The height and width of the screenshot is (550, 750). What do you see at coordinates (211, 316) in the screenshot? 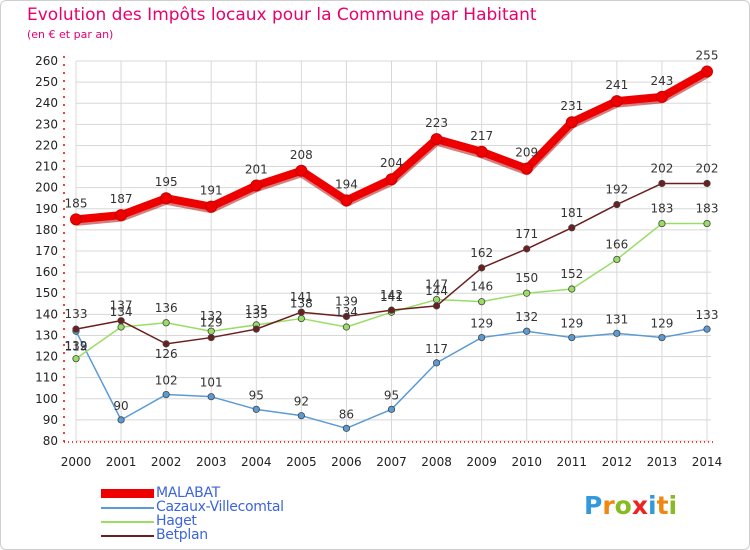
I see `data-label: 132` at bounding box center [211, 316].